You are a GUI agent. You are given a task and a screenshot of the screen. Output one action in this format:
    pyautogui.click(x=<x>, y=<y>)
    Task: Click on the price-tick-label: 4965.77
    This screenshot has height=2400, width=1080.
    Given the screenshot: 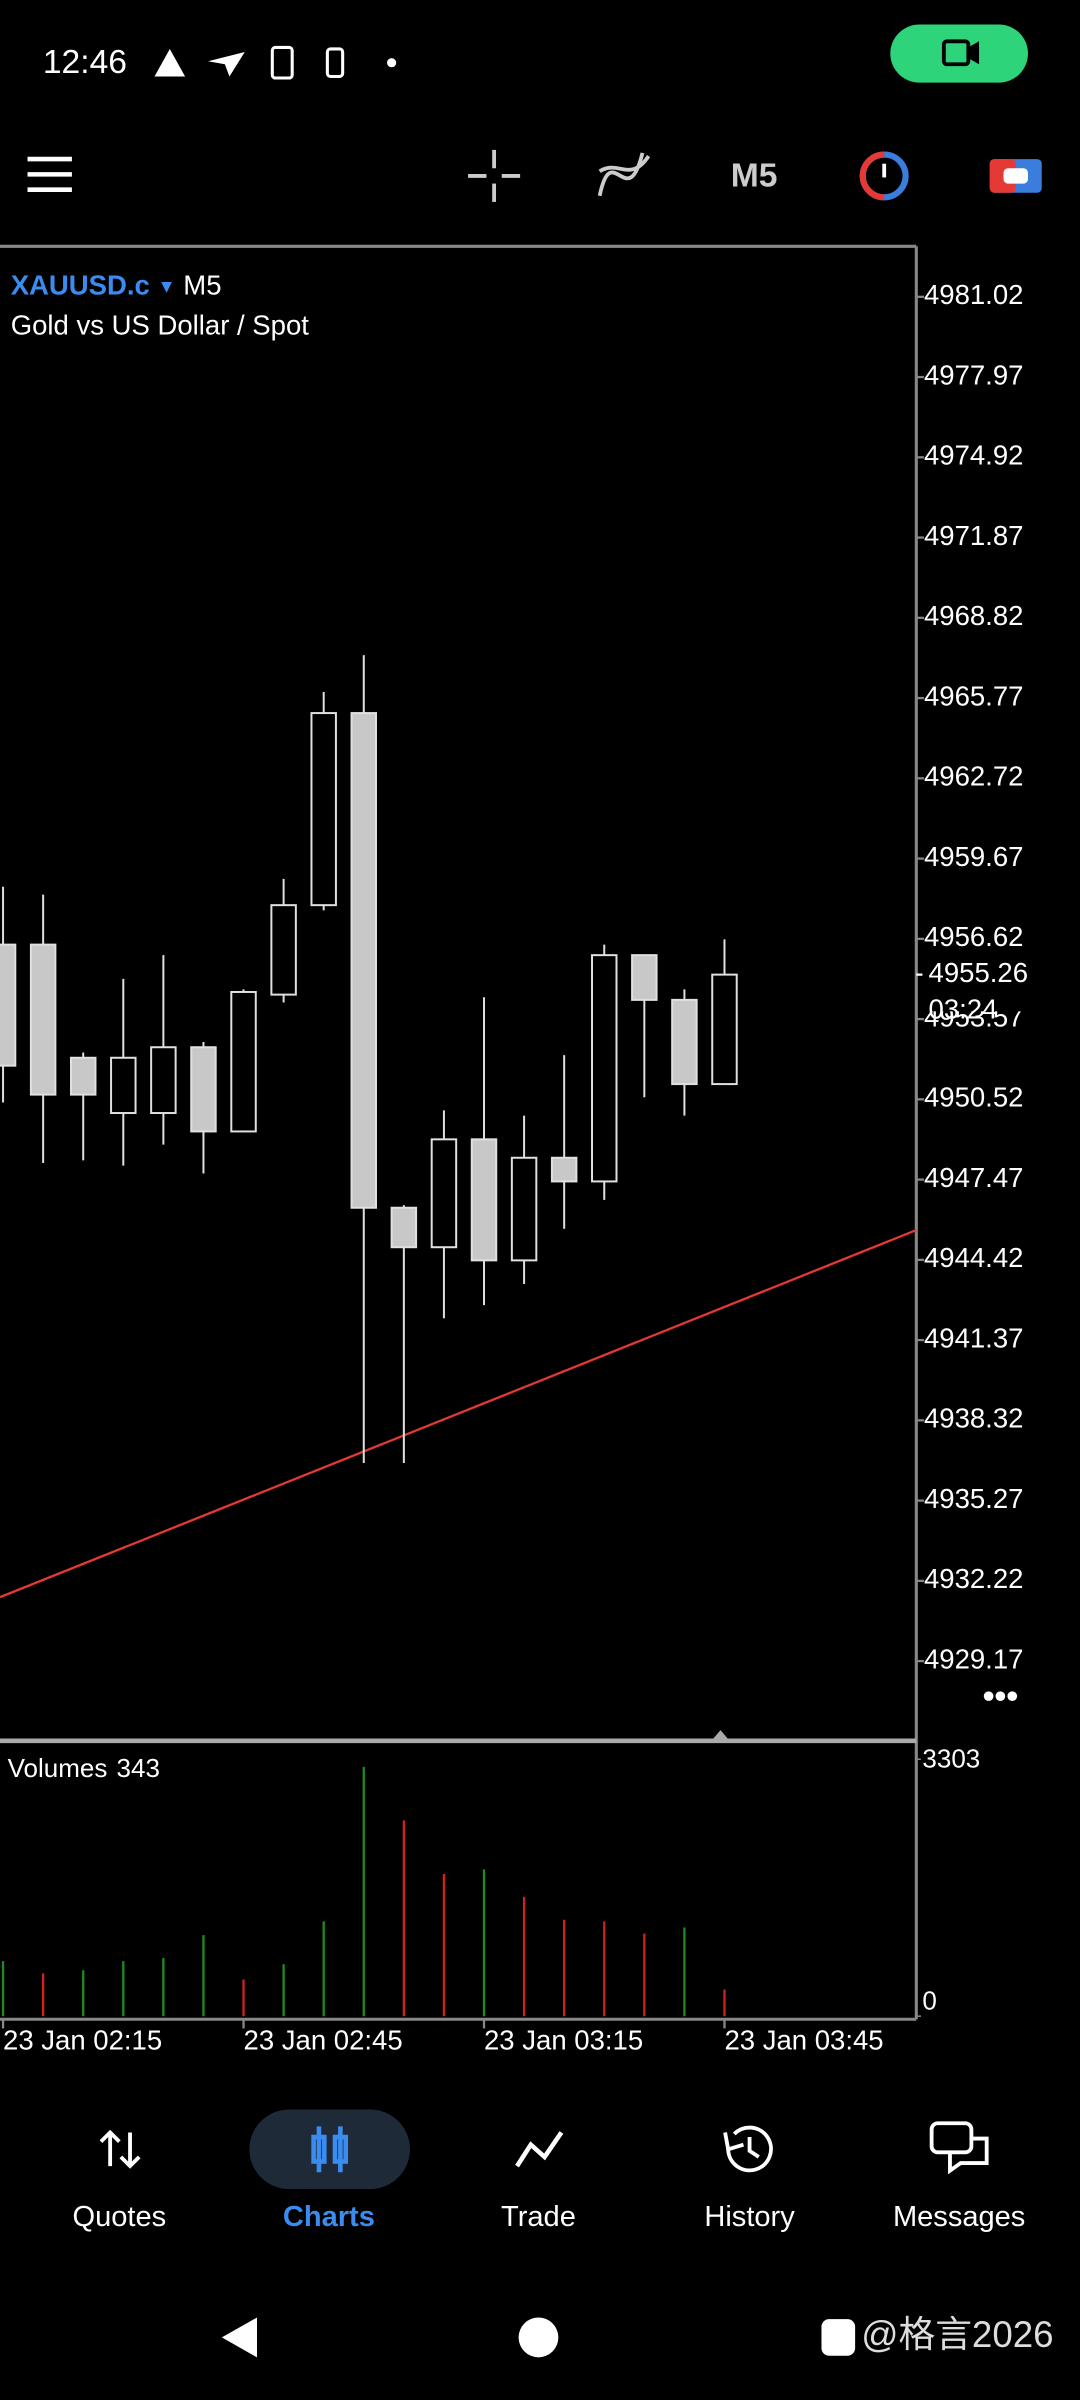 What is the action you would take?
    pyautogui.click(x=973, y=695)
    